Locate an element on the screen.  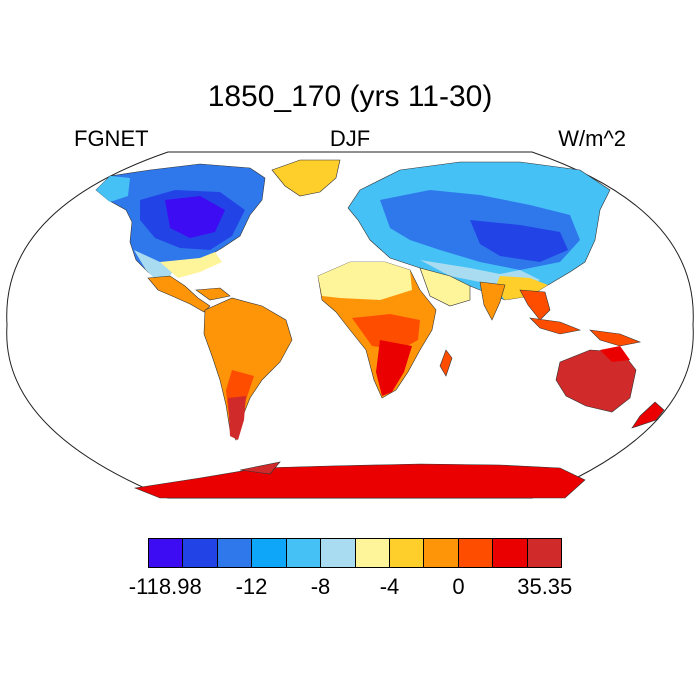
colorbar is located at coordinates (355, 553).